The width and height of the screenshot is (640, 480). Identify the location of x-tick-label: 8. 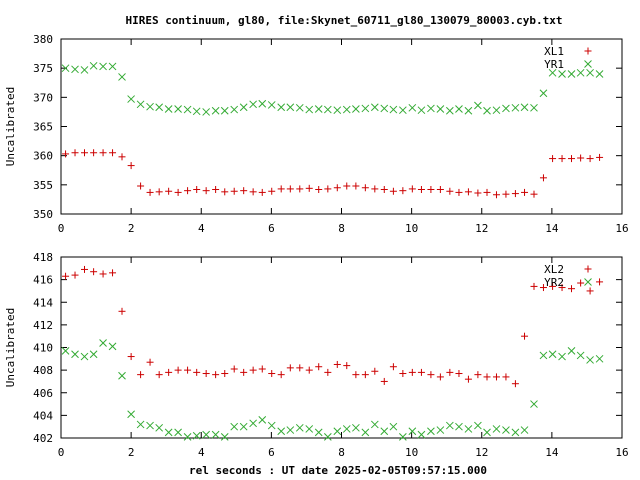
(341, 228).